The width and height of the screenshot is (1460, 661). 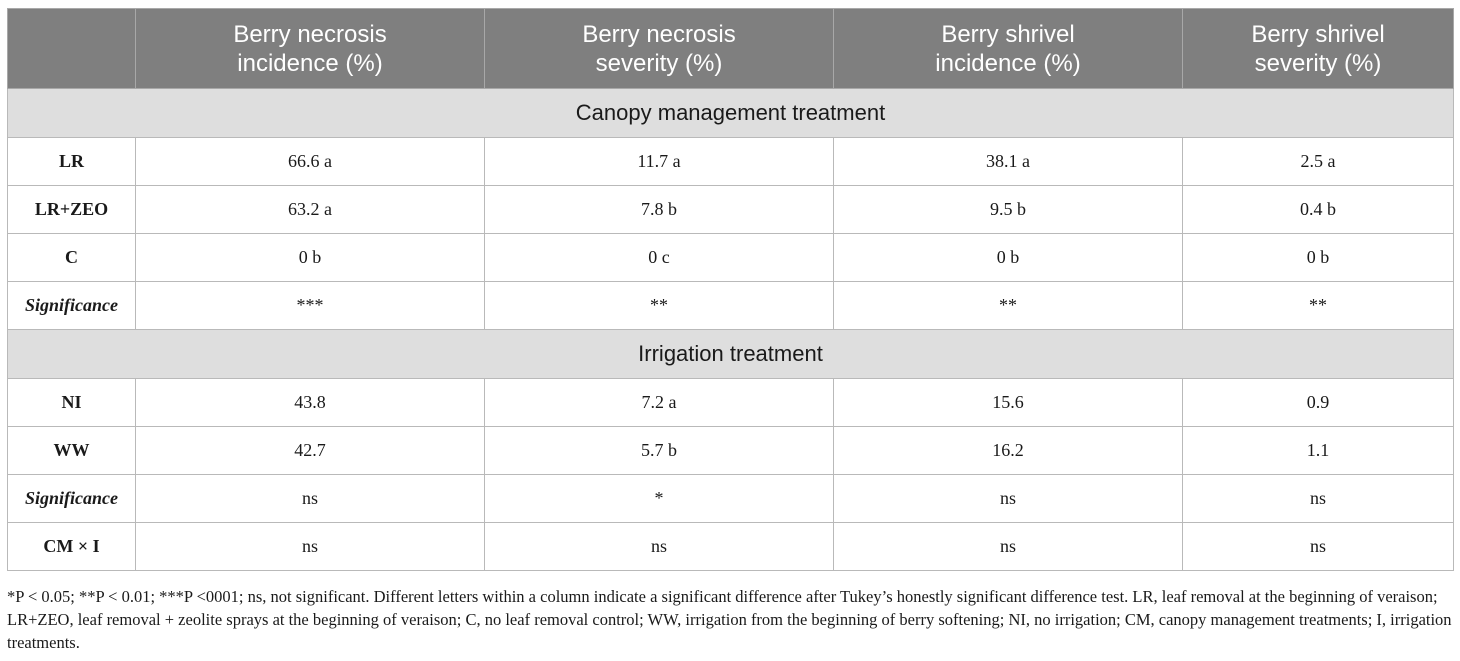 What do you see at coordinates (659, 48) in the screenshot?
I see `header-cell-necrosis-severity: Berry necrosis severity (%)` at bounding box center [659, 48].